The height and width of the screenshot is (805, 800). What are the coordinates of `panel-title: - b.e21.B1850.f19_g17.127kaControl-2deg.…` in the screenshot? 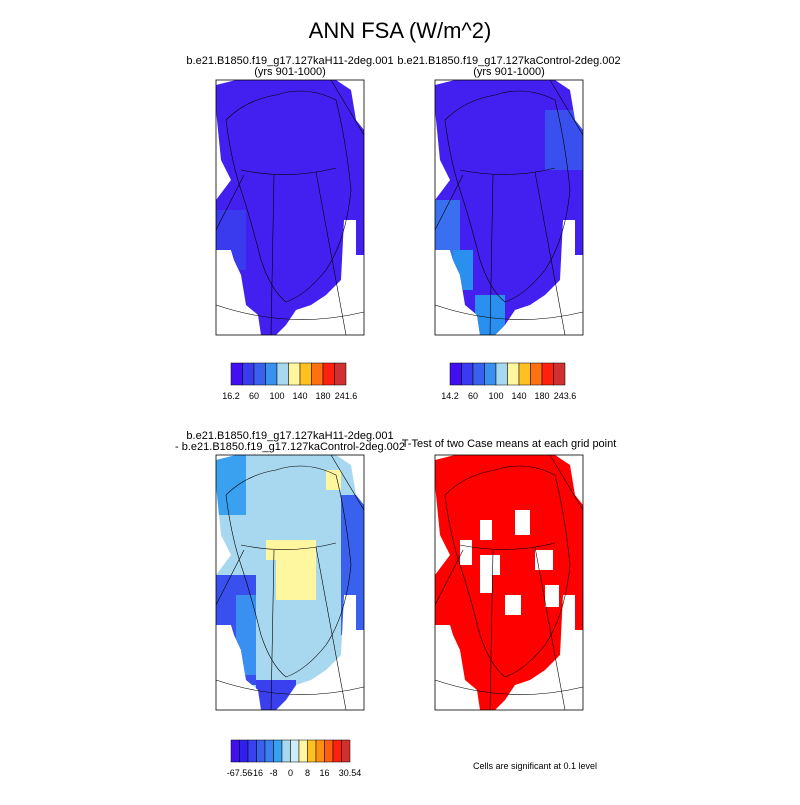 It's located at (290, 447).